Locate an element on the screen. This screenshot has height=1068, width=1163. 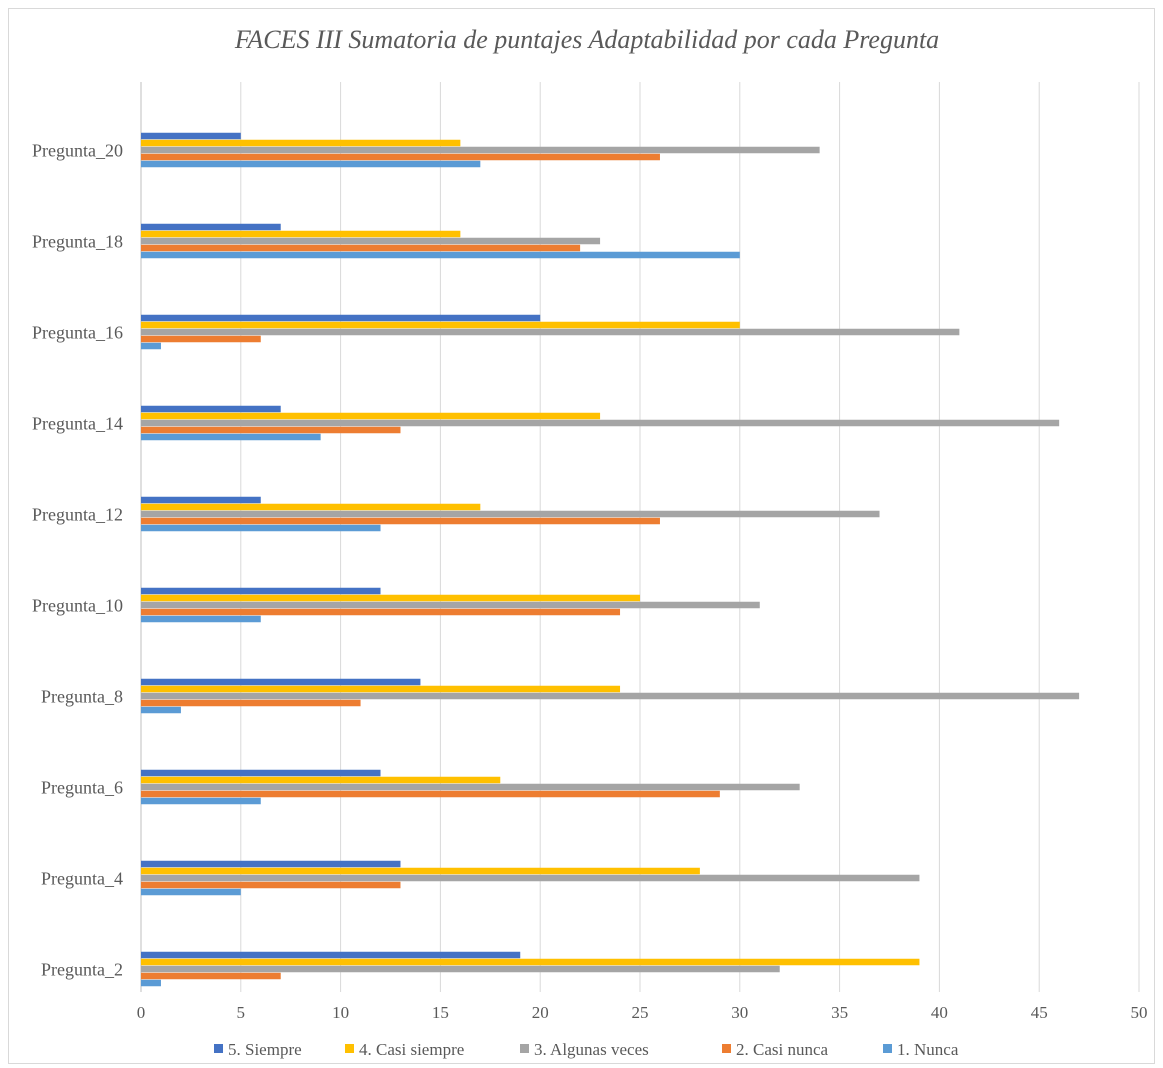
x-tick-label: 10 is located at coordinates (340, 1012).